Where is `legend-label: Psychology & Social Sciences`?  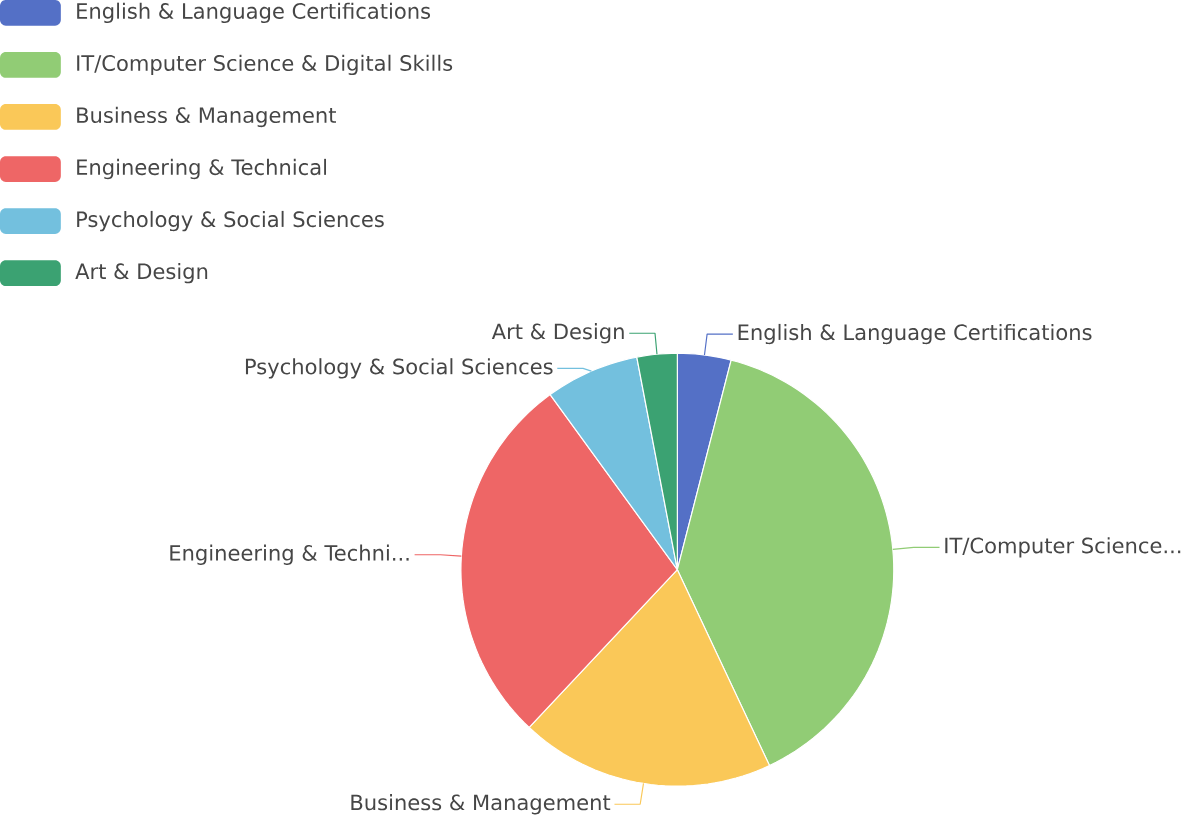 legend-label: Psychology & Social Sciences is located at coordinates (230, 221).